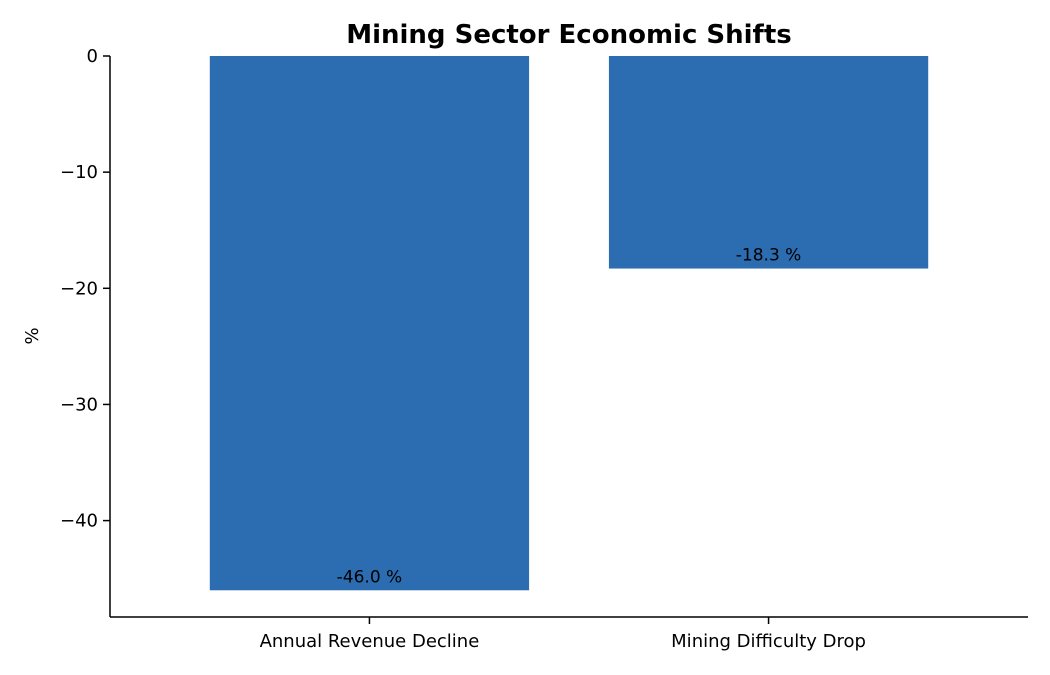 This screenshot has width=1050, height=675. Describe the element at coordinates (79, 521) in the screenshot. I see `y-tick-label-4: −40` at that location.